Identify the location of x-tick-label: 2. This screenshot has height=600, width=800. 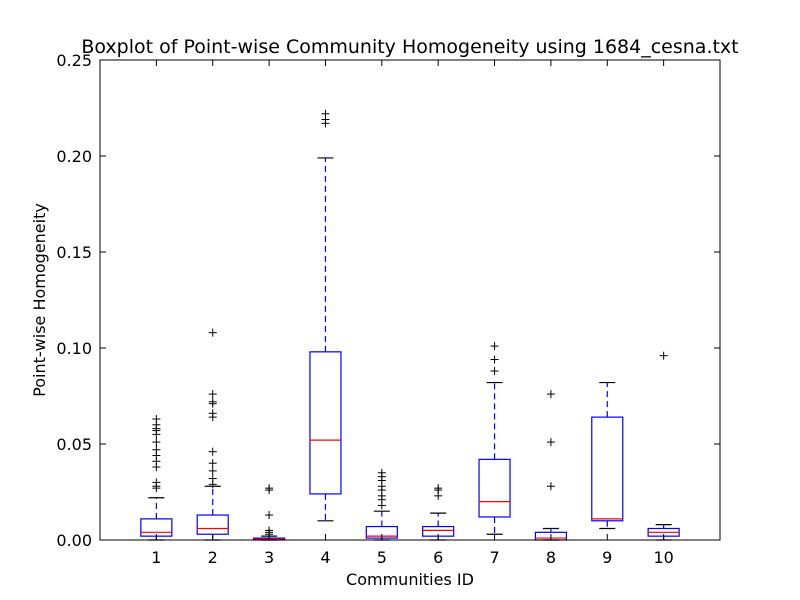
(213, 557).